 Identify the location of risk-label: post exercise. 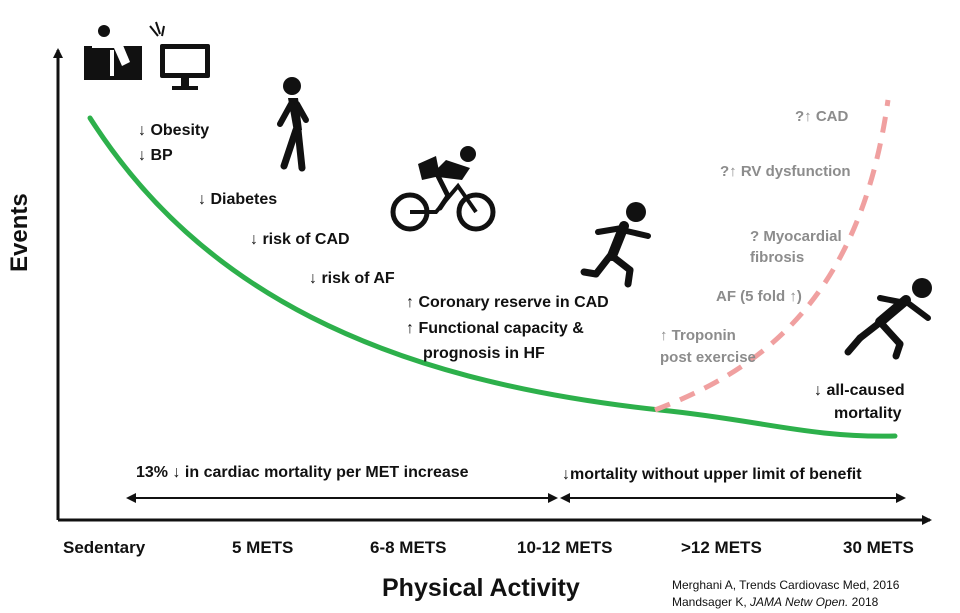
(708, 357).